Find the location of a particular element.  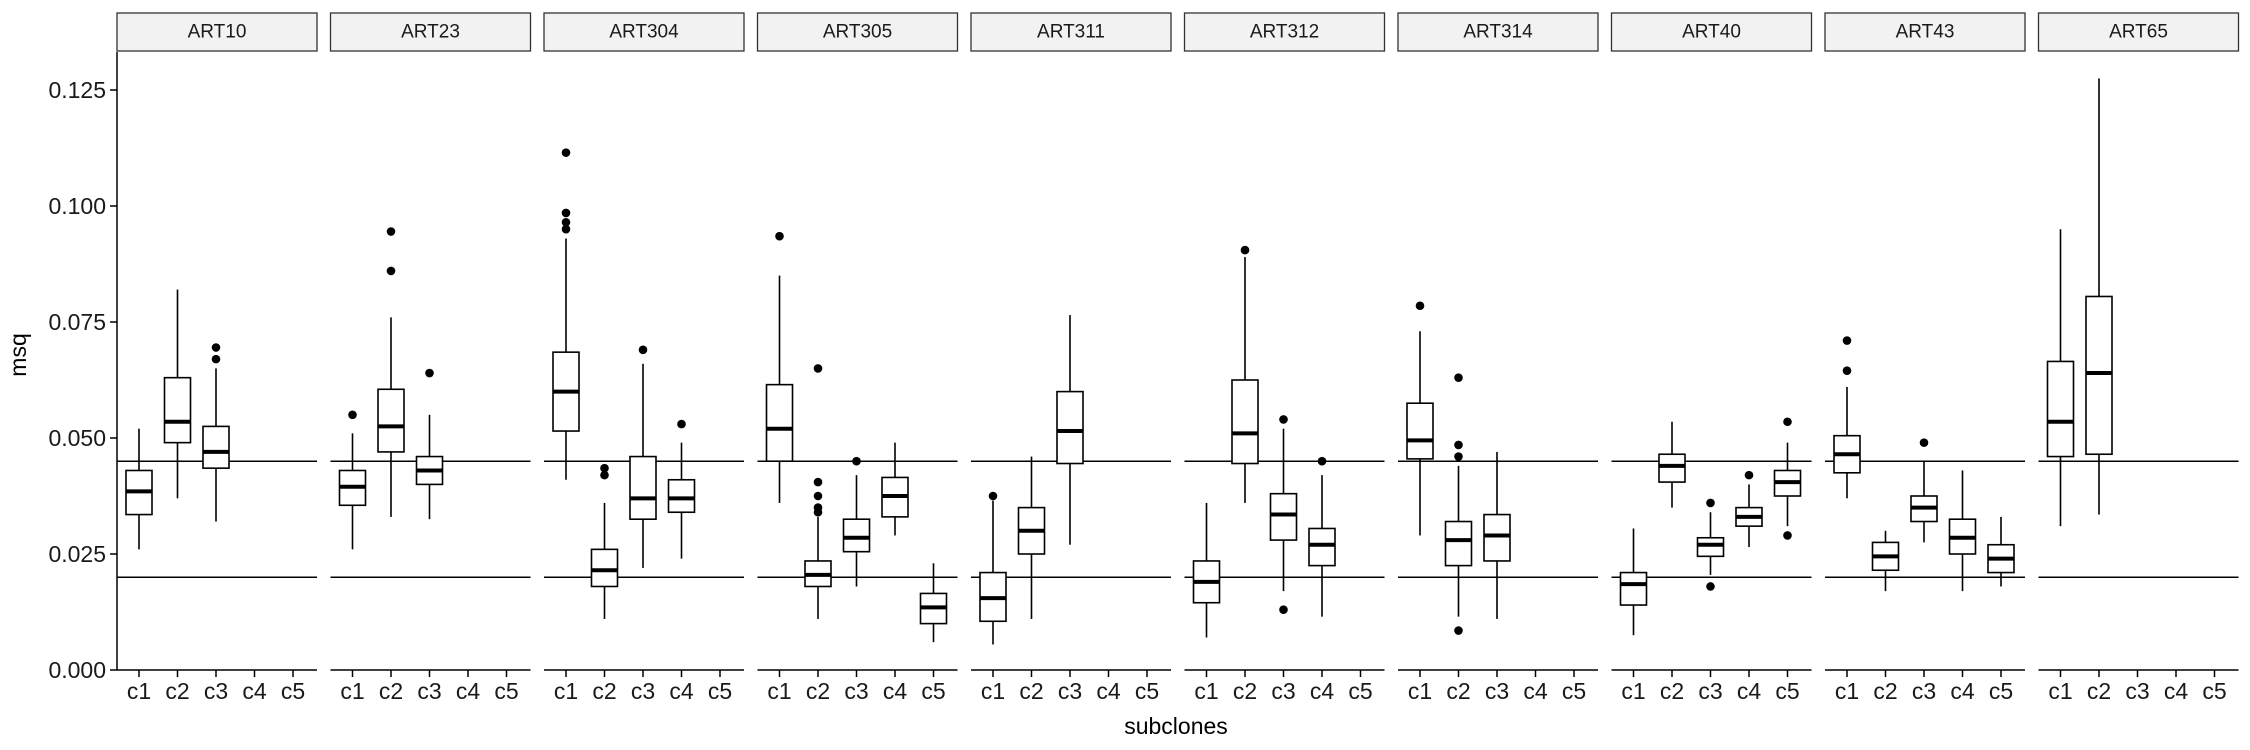

facet-strip-label: ART40 is located at coordinates (1711, 32).